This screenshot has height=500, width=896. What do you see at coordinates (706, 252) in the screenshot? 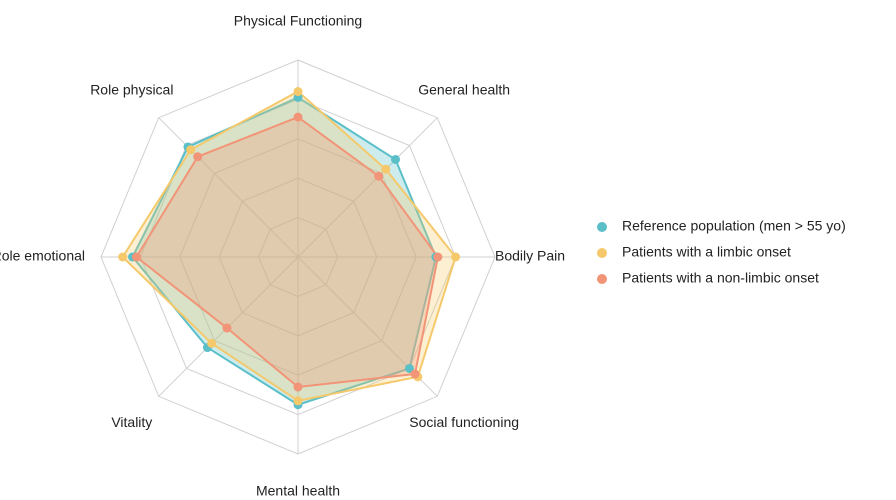
I see `legend-label: Patients with a limbic onset` at bounding box center [706, 252].